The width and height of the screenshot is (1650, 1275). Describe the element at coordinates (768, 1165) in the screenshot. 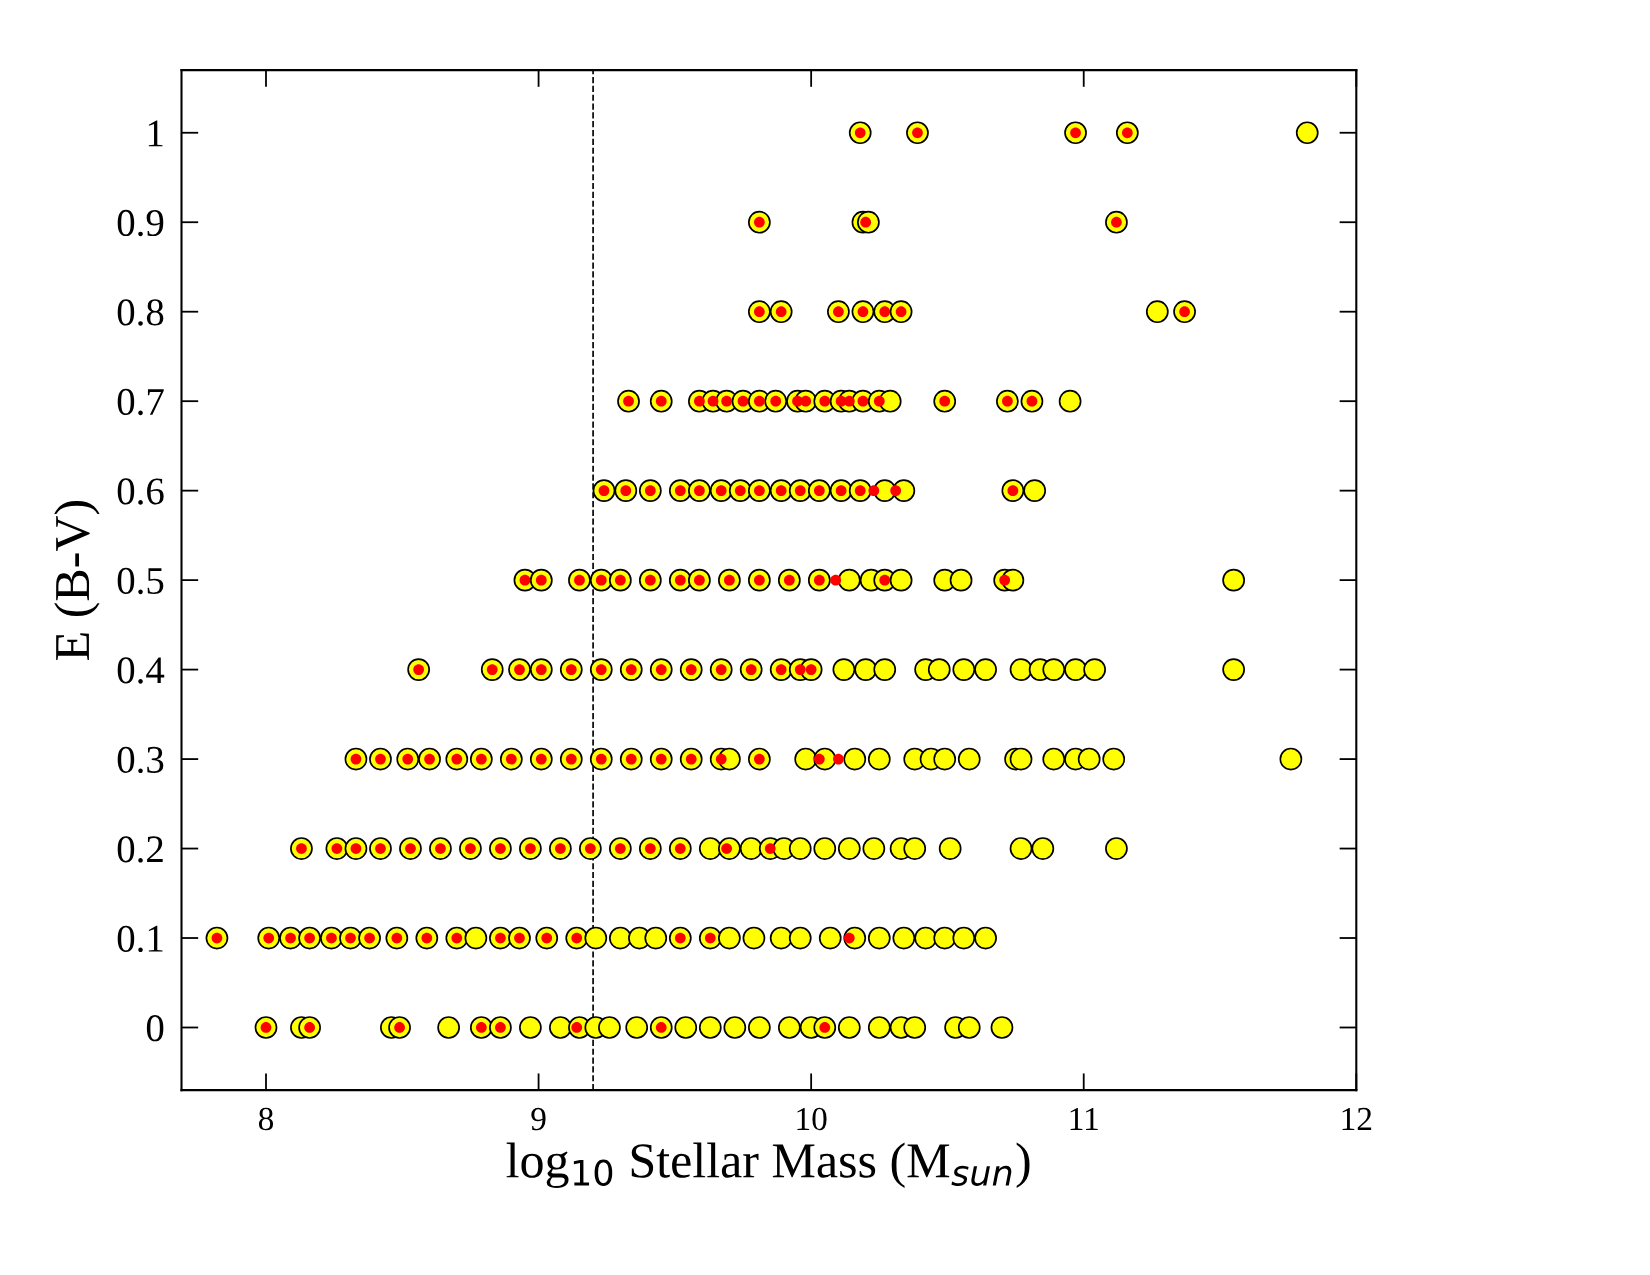

I see `x-axis-title: log$_{10}$ Stellar Mass (M$_{sun}$)` at that location.